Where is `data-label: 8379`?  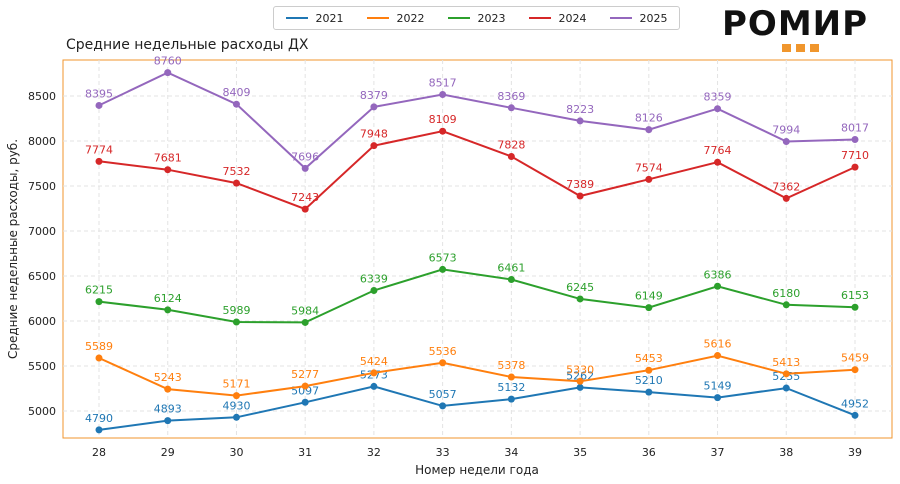
data-label: 8379 is located at coordinates (374, 95).